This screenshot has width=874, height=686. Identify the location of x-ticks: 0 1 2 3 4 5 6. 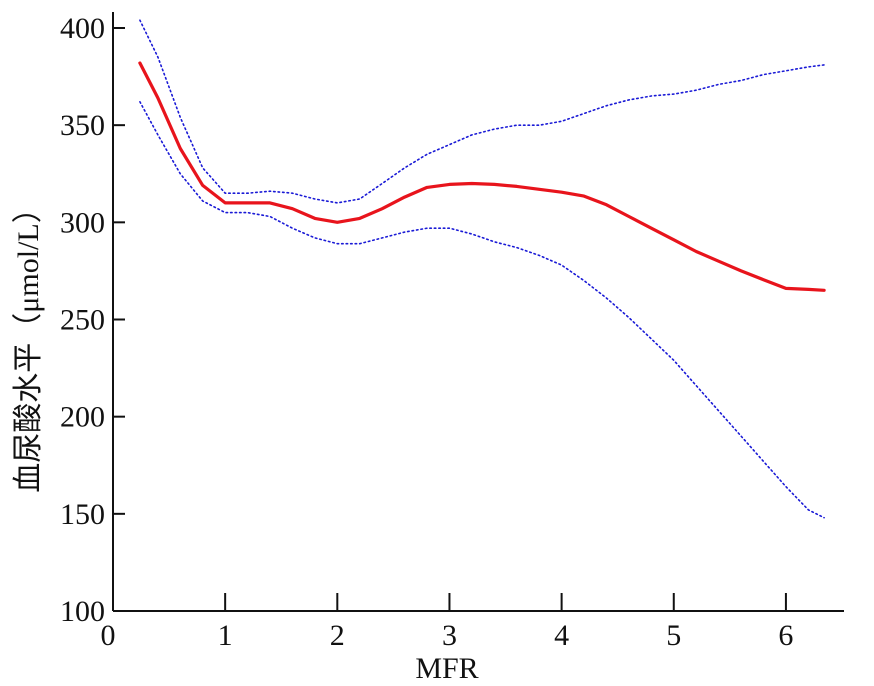
(447, 622).